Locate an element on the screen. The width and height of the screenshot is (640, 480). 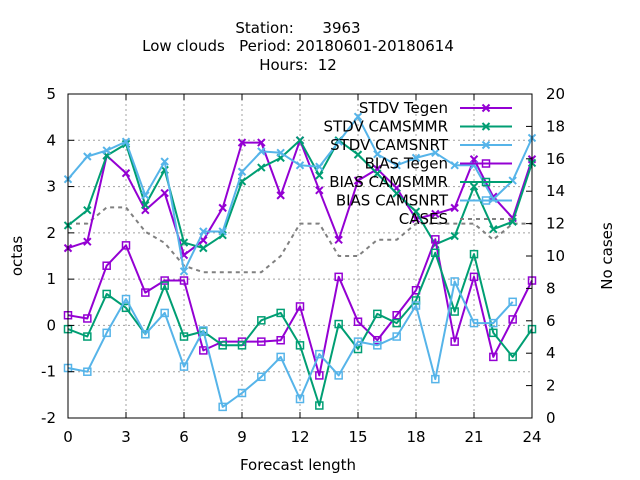
legend-item-bias-tegen: BIAS Tegen is located at coordinates (438, 164).